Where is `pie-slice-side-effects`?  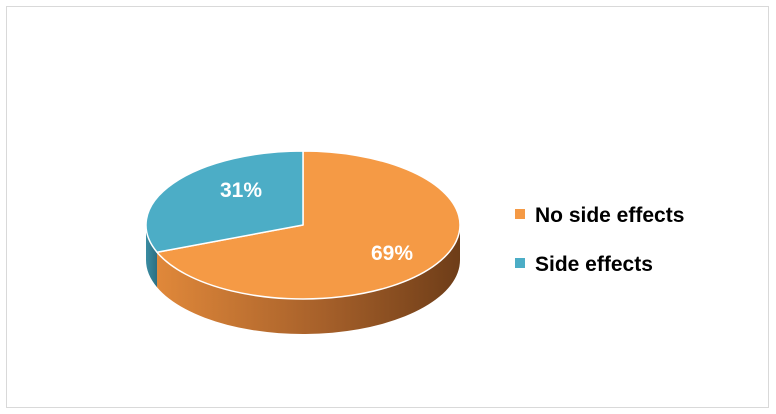 pie-slice-side-effects is located at coordinates (224, 201).